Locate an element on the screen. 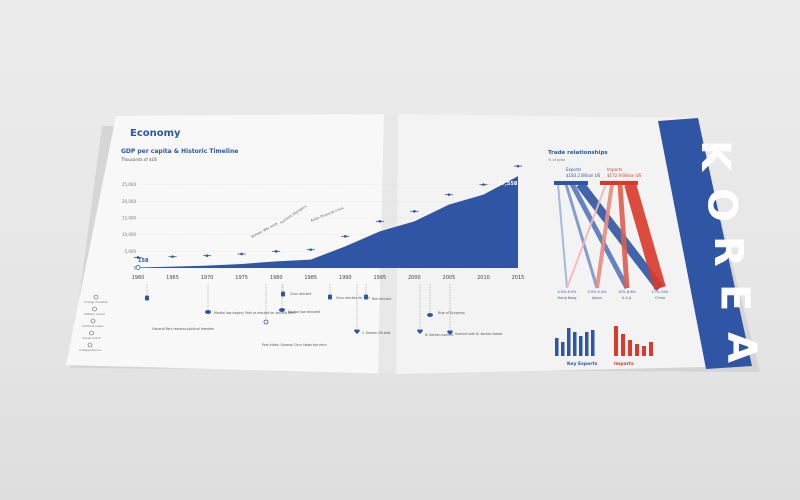  timeline-event: Martial law declared is located at coordinates (299, 299).